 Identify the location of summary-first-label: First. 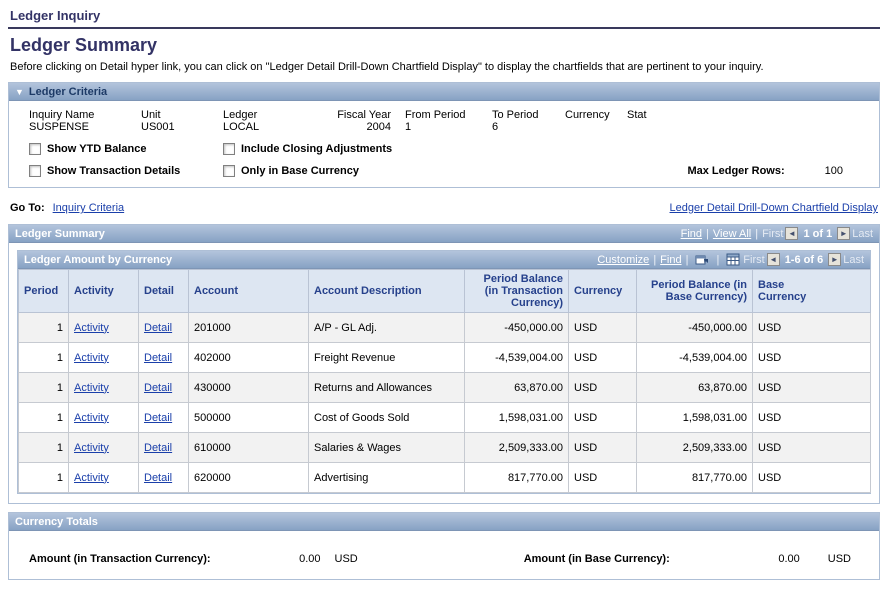
(773, 233).